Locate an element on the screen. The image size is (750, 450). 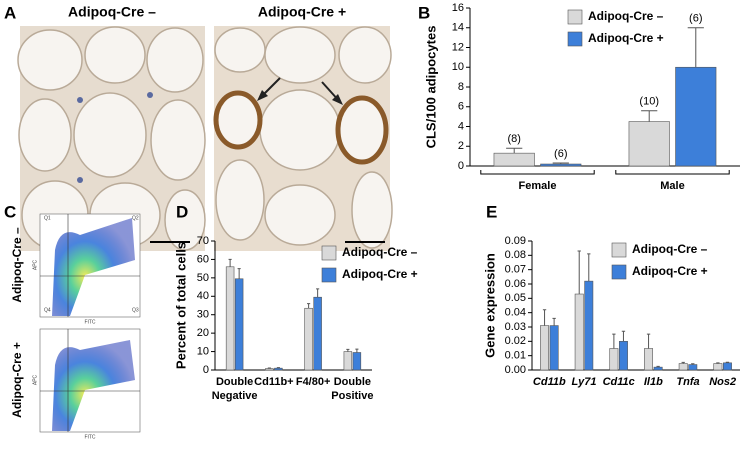
y-axis-label: Percent of total cells is located at coordinates (180, 305).